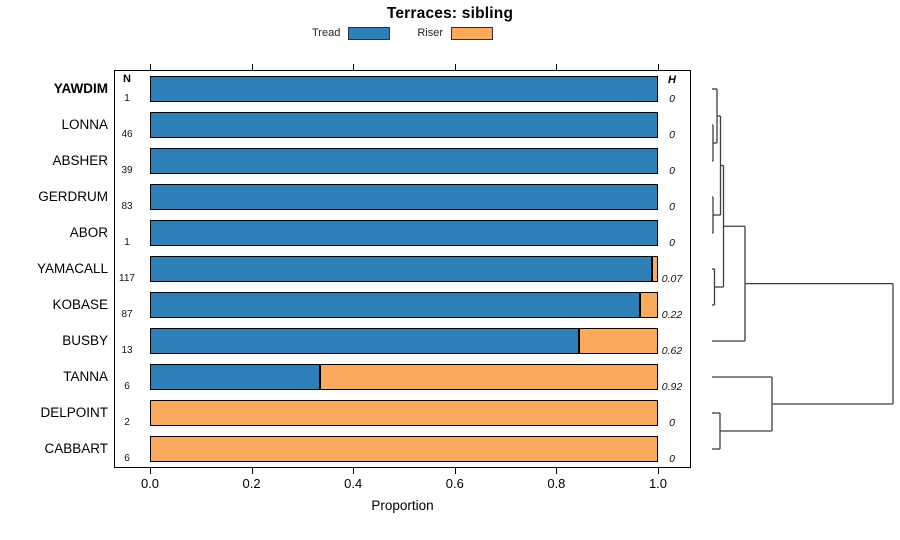  I want to click on x-axis-tick-label: 0.0, so click(150, 483).